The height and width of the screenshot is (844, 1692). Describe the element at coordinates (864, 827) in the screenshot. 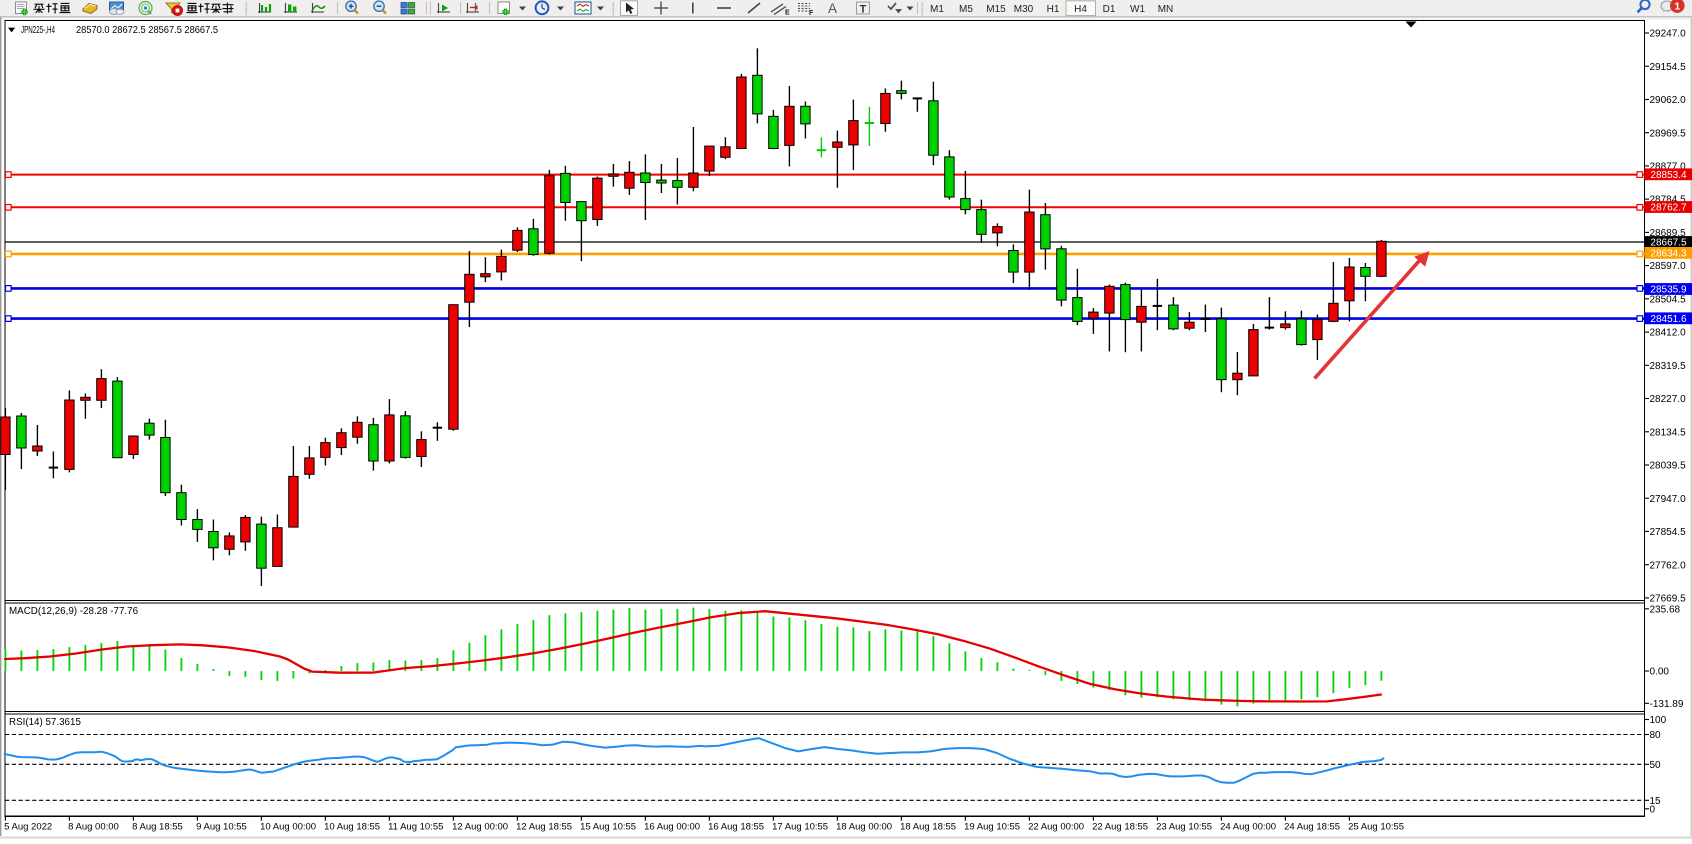

I see `svg-text: 18 Aug 00:00` at that location.